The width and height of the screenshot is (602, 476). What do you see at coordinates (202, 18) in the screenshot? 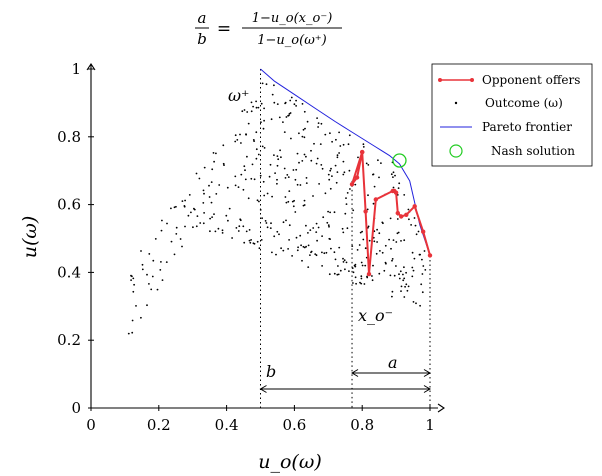
I see `title-numerator-a: a` at bounding box center [202, 18].